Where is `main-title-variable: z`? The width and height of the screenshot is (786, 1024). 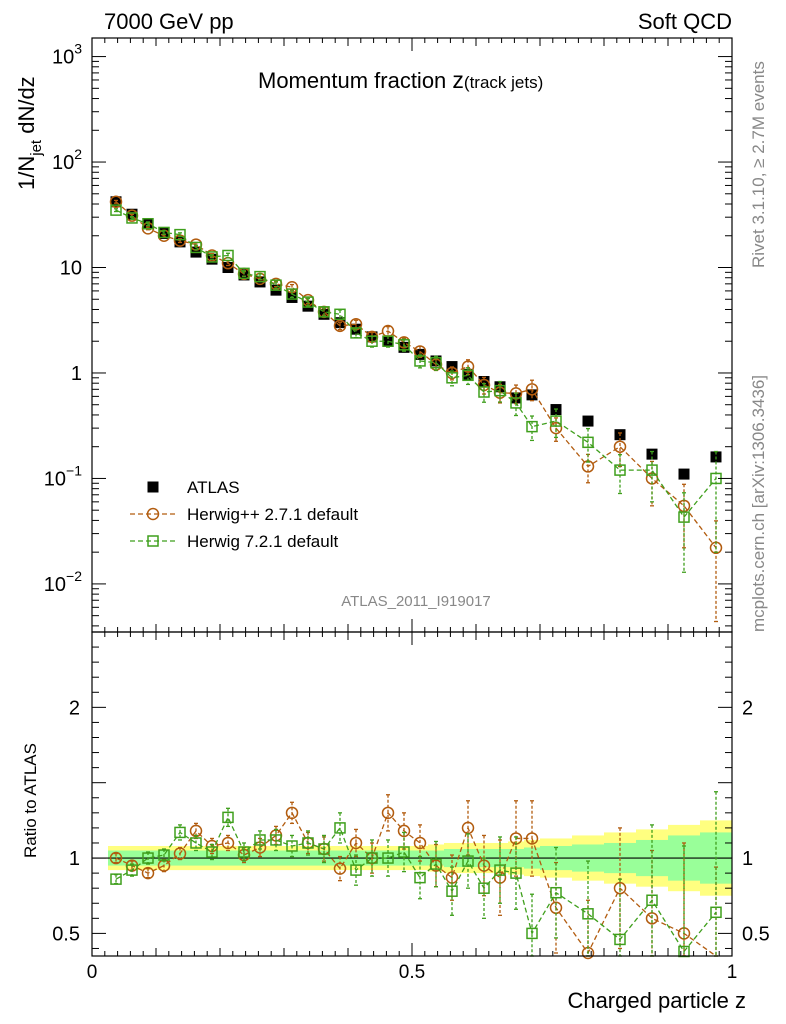
main-title-variable: z is located at coordinates (458, 80).